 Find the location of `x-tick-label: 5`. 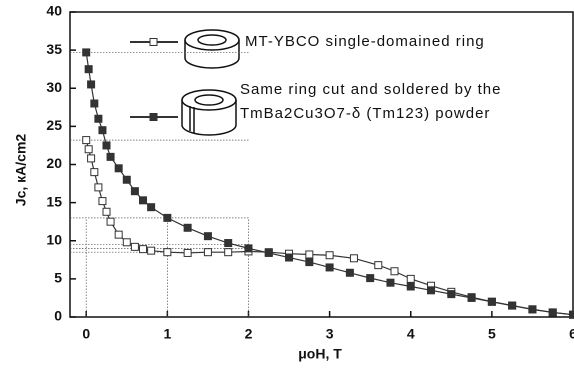

x-tick-label: 5 is located at coordinates (492, 334).